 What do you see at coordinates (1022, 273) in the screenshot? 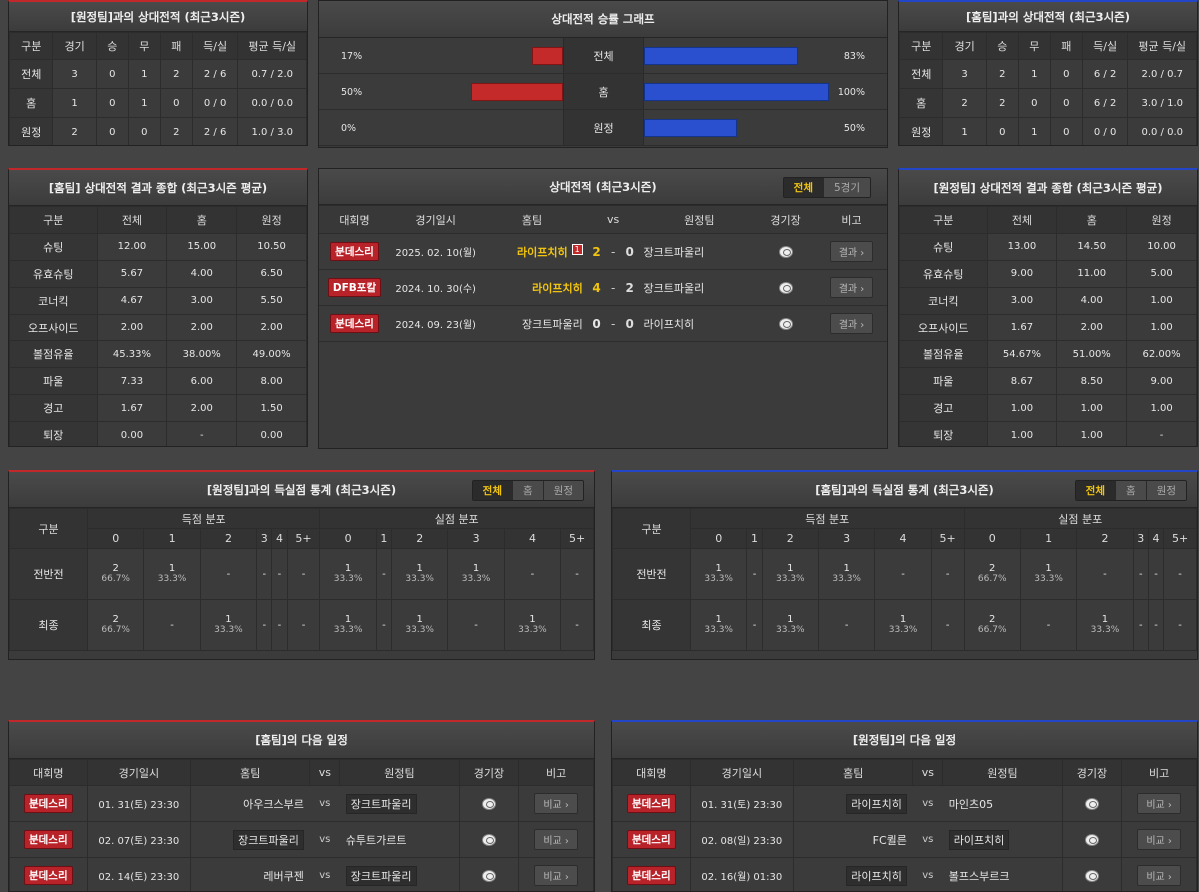
I see `stat-cell: 9.00` at bounding box center [1022, 273].